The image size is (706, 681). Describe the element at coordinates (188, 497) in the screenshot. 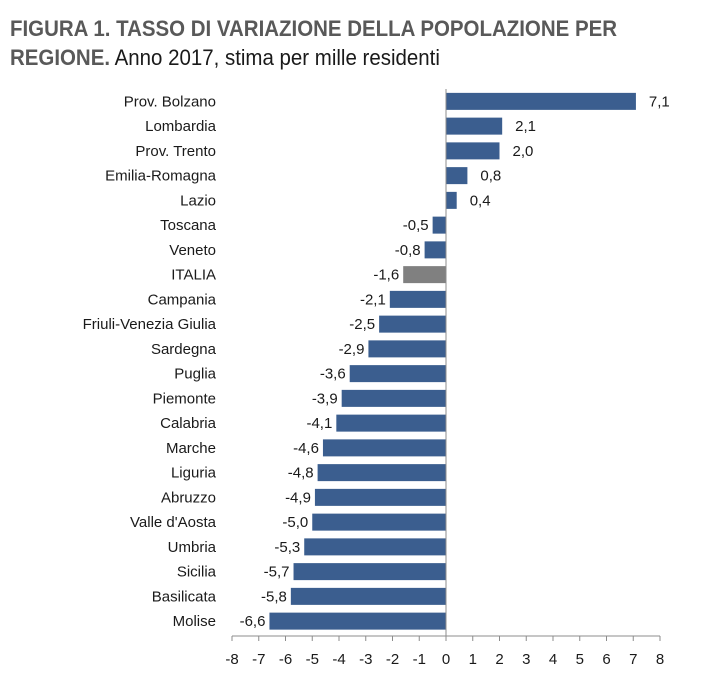

I see `category-label: Abruzzo` at that location.